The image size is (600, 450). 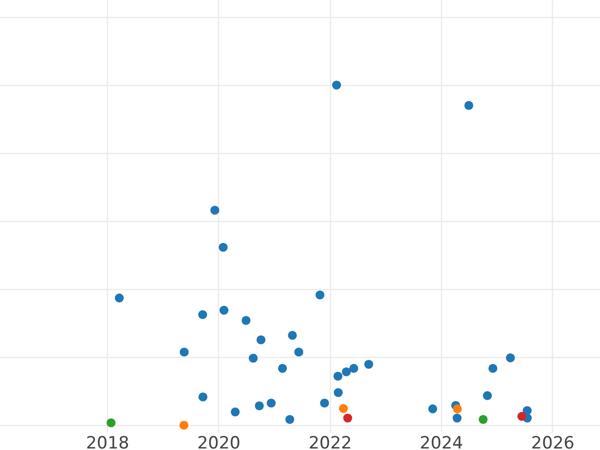 I want to click on x-tick-label: 2022, so click(x=330, y=442).